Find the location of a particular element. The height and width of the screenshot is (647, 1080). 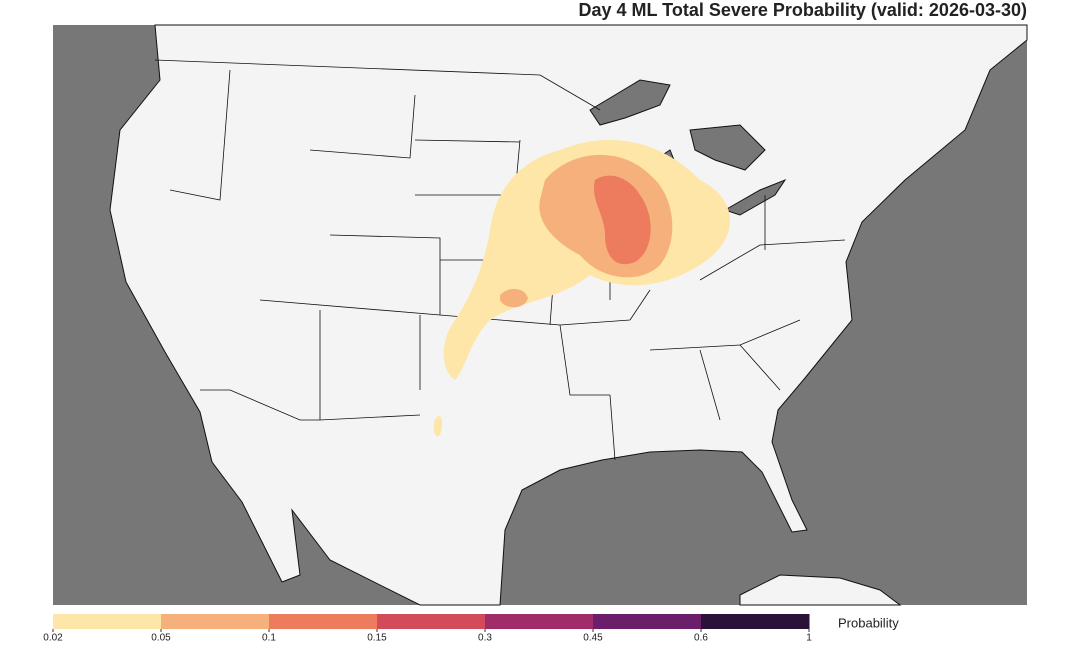

prob-area-high is located at coordinates (622, 220).